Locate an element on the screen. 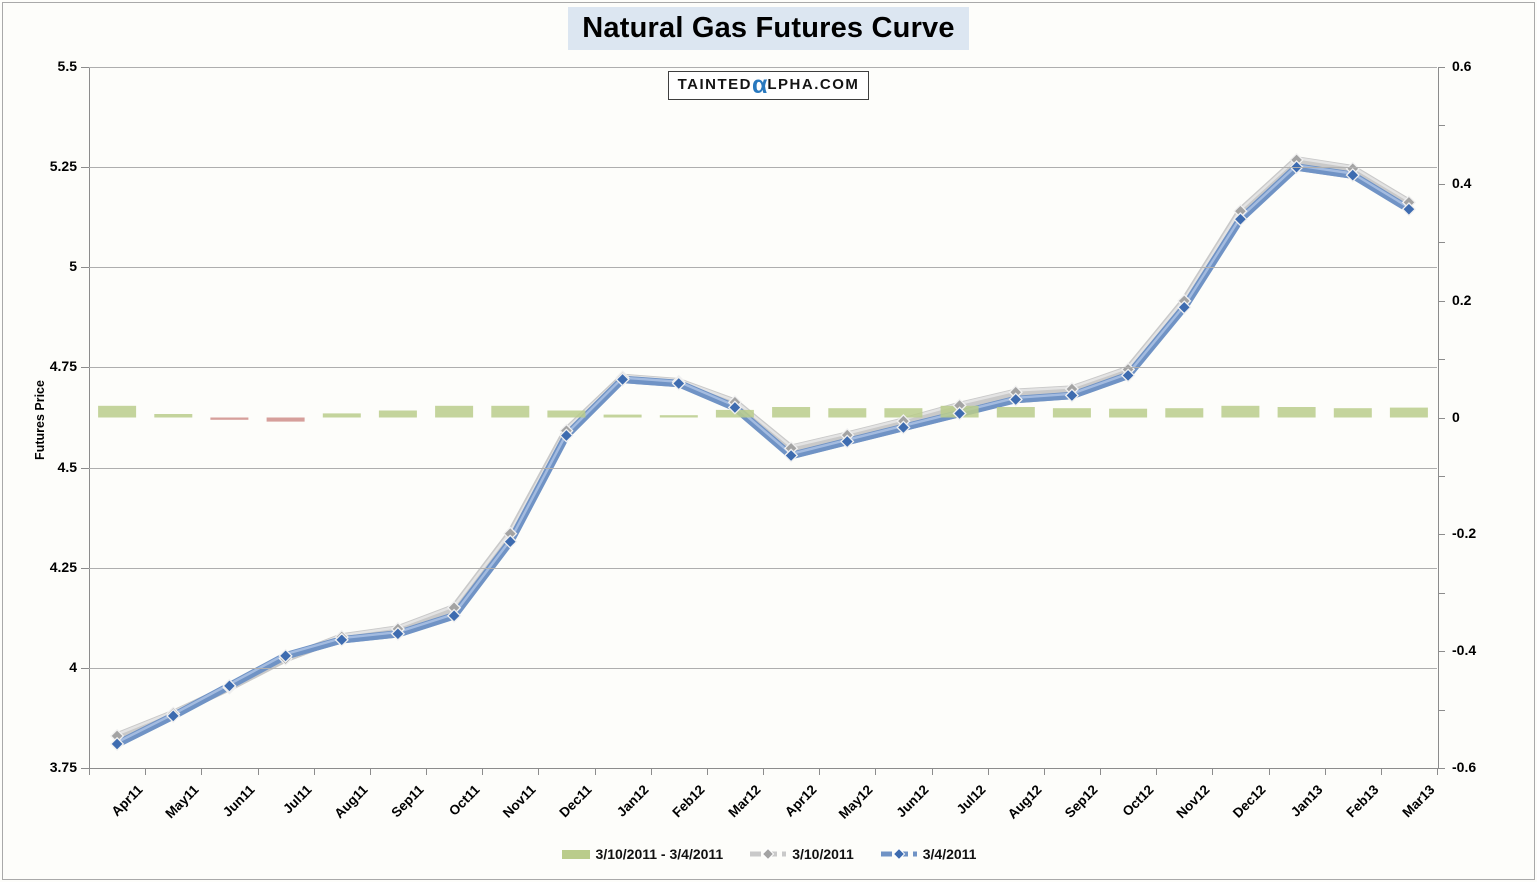  logo-alpha-icon: α is located at coordinates (760, 85).